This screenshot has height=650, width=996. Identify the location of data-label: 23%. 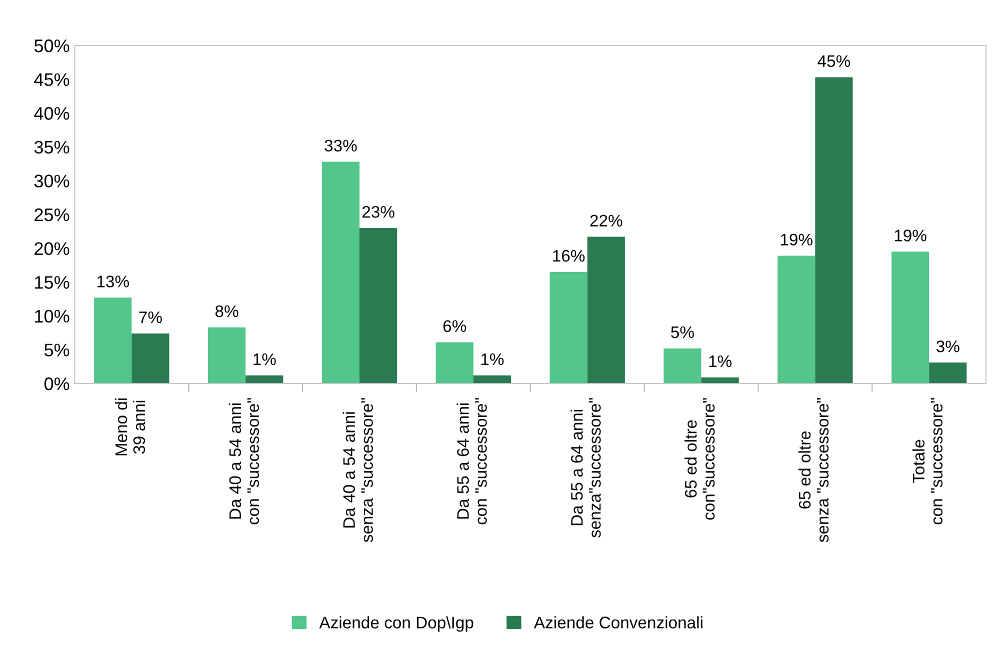
(378, 212).